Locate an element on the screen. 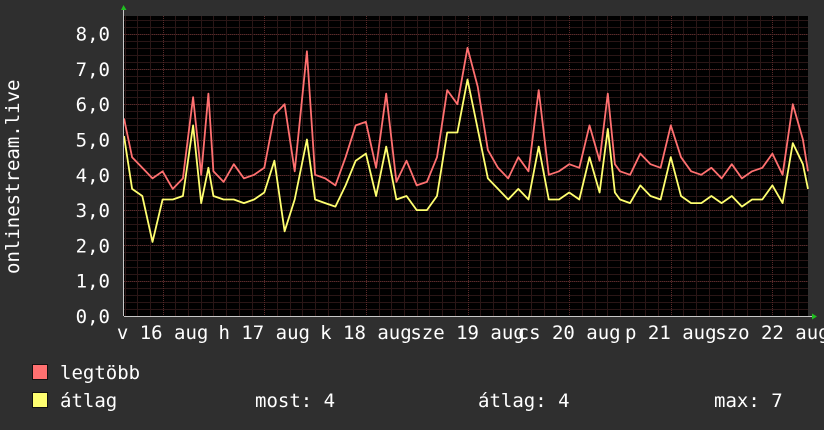 The height and width of the screenshot is (430, 824). legend-swatch-legtobb is located at coordinates (40, 372).